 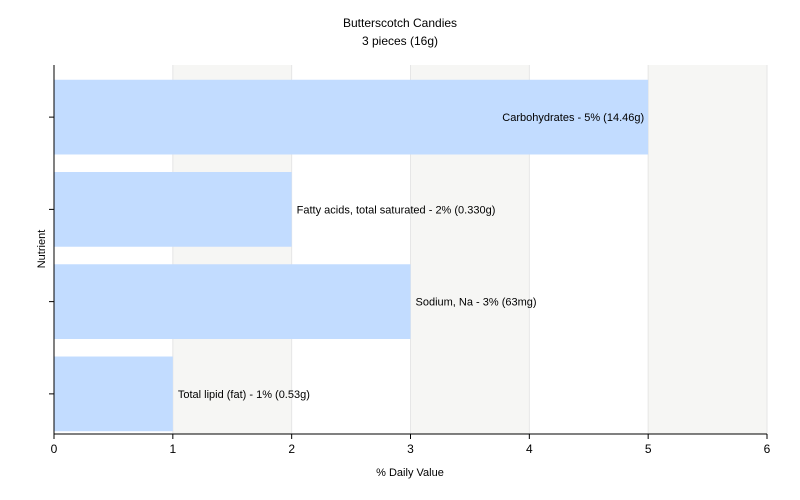 I want to click on y-axis-label: Nutrient, so click(x=42, y=249).